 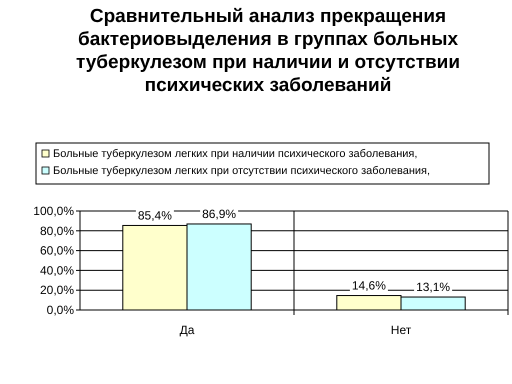 I want to click on y-tick-label: 100,0%, so click(x=53, y=211).